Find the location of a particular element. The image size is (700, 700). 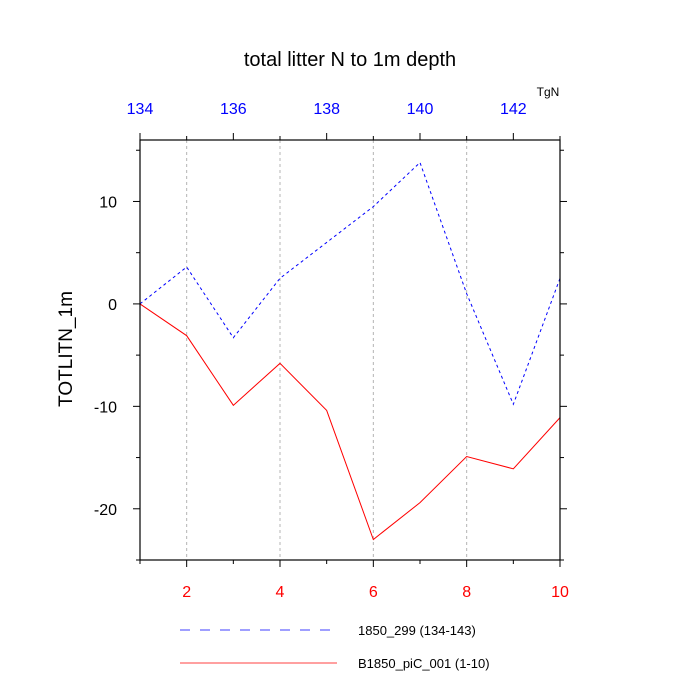

top-axis-units: TgN is located at coordinates (548, 92).